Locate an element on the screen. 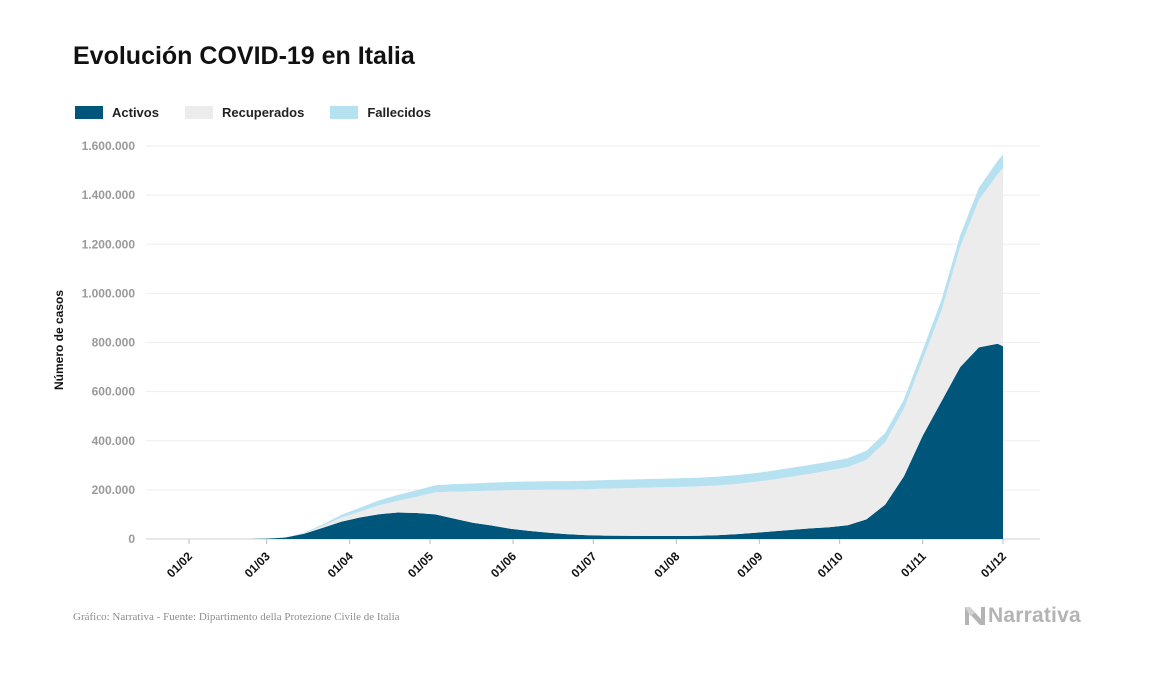 The height and width of the screenshot is (674, 1157). x-tick-label: 01/07 is located at coordinates (583, 564).